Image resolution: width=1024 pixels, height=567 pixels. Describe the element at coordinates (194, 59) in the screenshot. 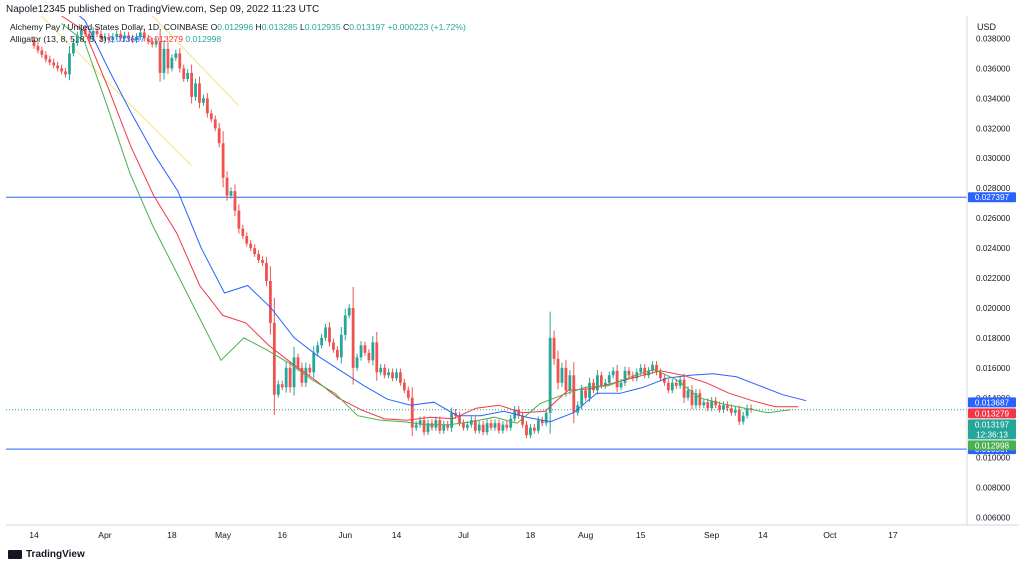

I see `trend-line` at that location.